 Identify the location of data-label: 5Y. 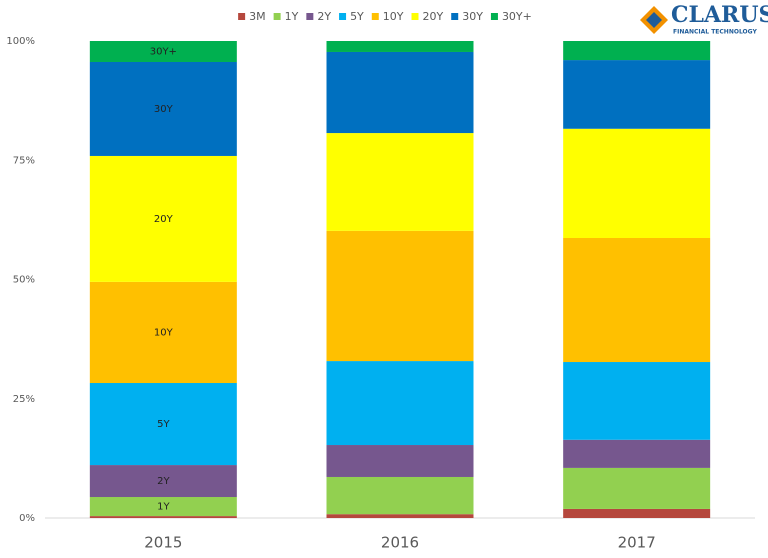
(163, 424).